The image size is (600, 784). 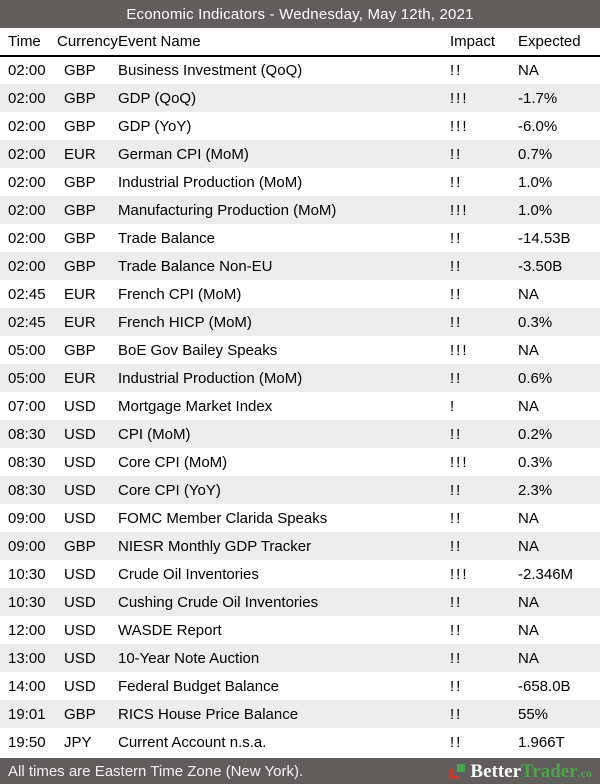 What do you see at coordinates (300, 126) in the screenshot?
I see `table-row: 02:00 GBP GDP (YoY)!!! -6.0%` at bounding box center [300, 126].